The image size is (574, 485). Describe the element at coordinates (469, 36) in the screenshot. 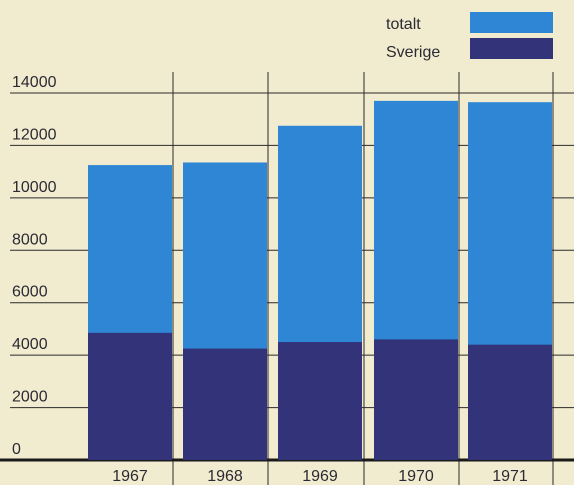

I see `legend: totalt Sverige` at that location.